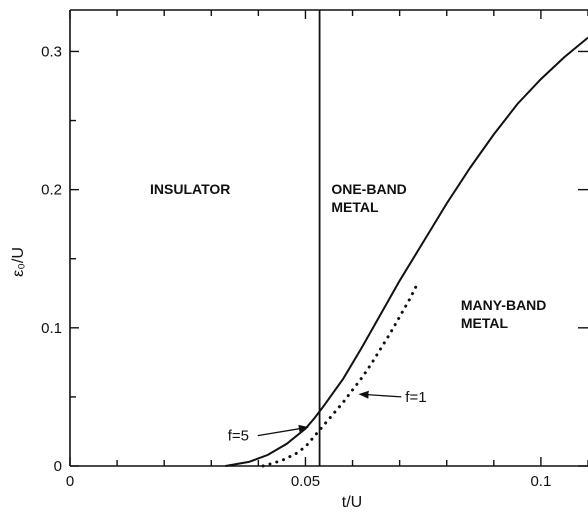  What do you see at coordinates (305, 481) in the screenshot?
I see `x-tick-label: 0.05` at bounding box center [305, 481].